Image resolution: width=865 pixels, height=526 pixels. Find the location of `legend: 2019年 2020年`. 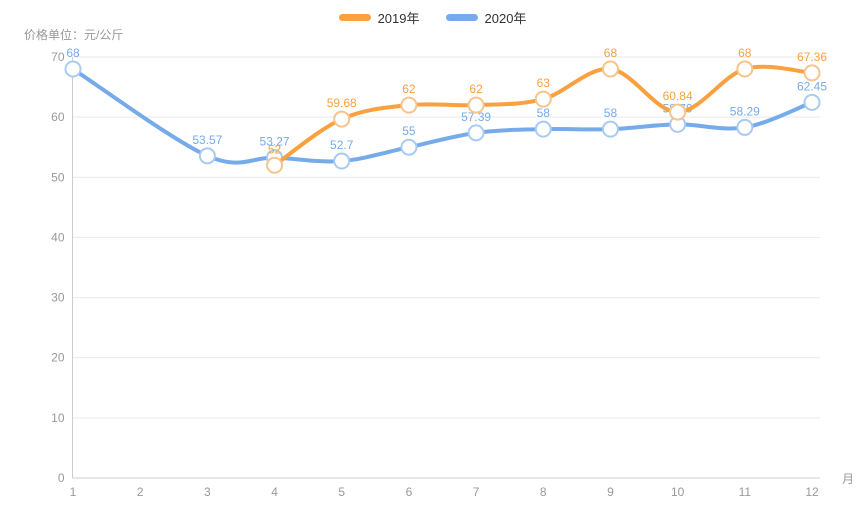

legend: 2019年 2020年 is located at coordinates (432, 17).